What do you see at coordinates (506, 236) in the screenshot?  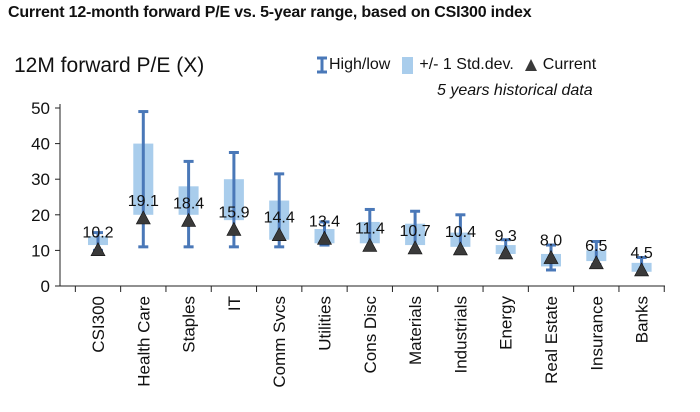 I see `current-value-label: 9.3` at bounding box center [506, 236].